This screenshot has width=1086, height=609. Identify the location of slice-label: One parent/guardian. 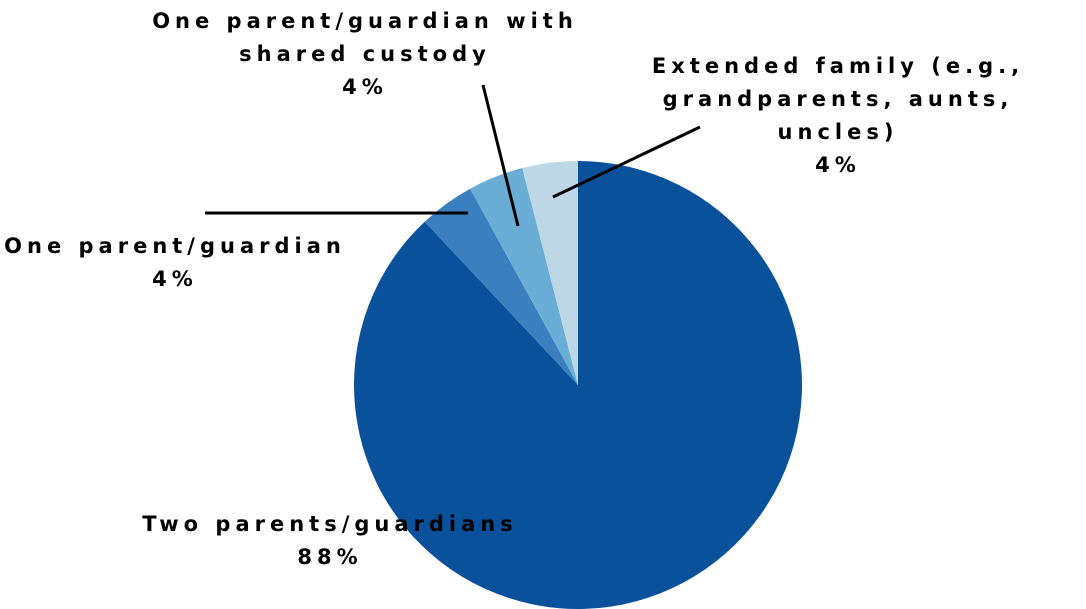
(175, 246).